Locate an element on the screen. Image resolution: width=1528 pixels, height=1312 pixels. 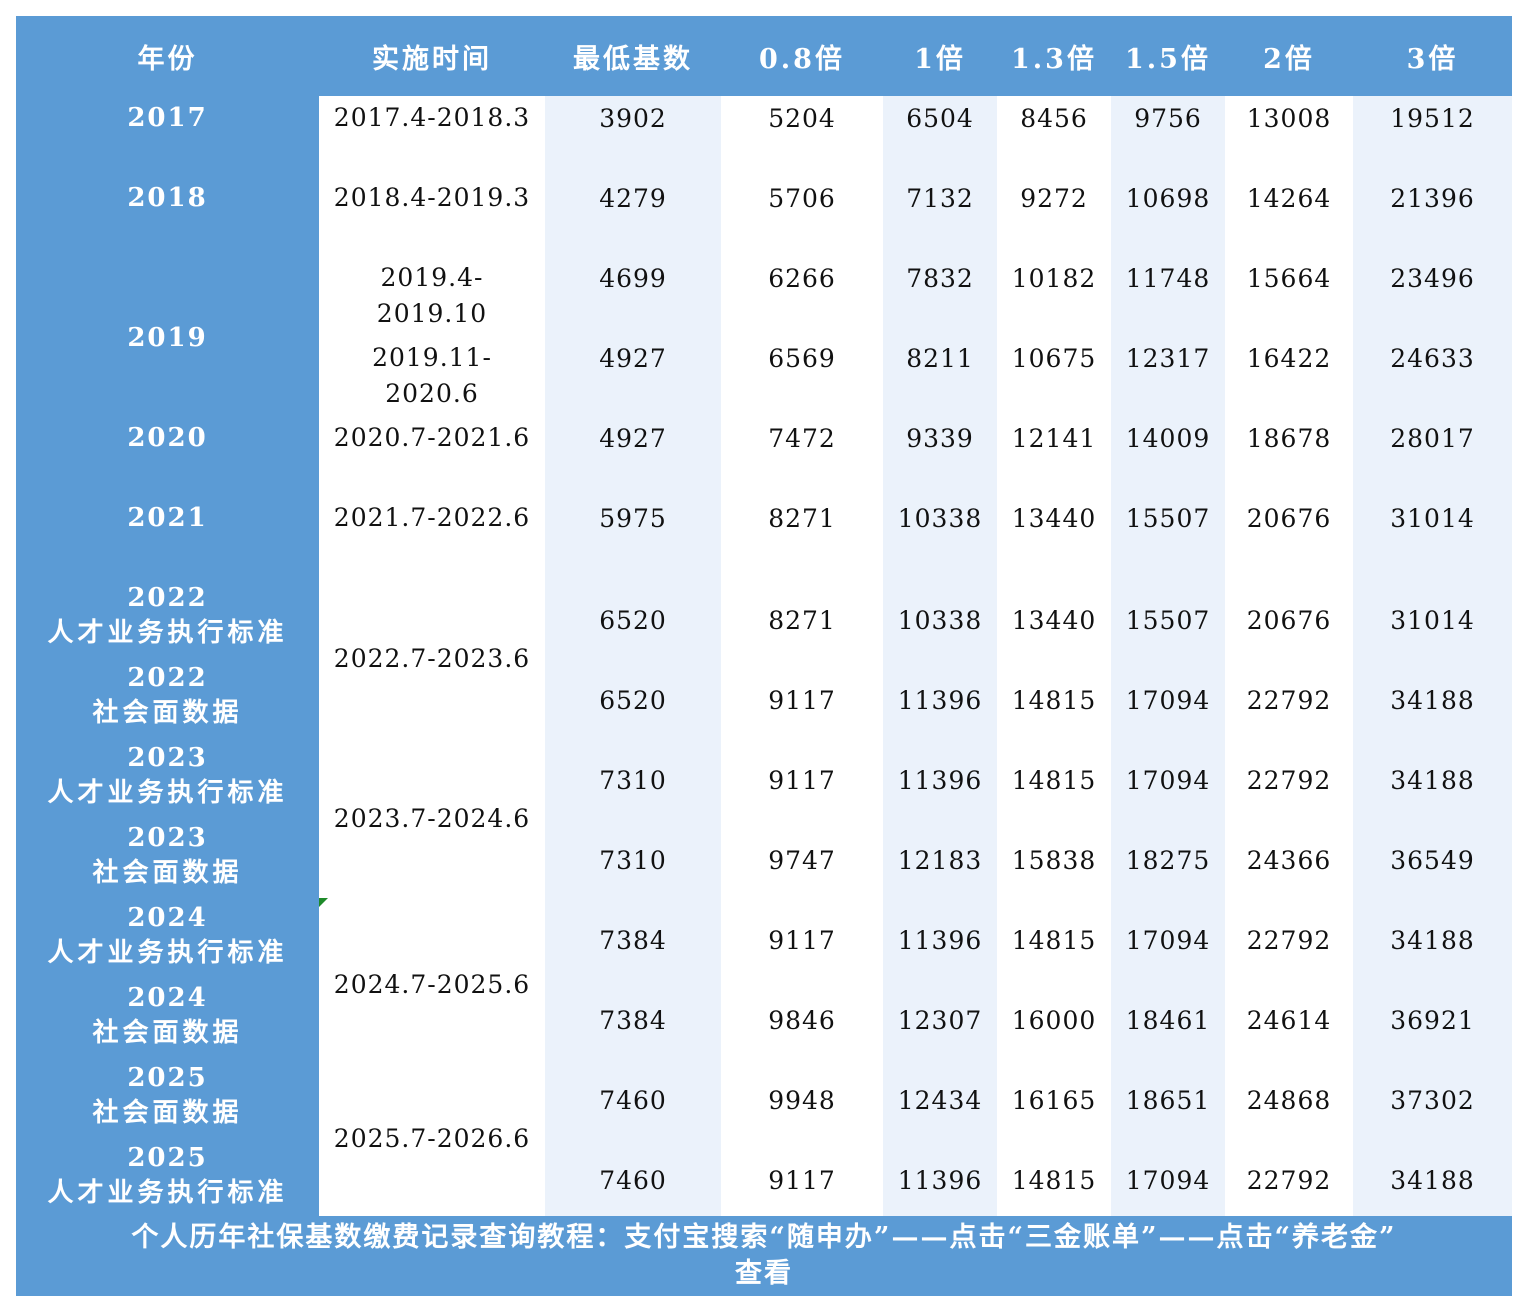
period-cell: 2017.4-2018.3 is located at coordinates (432, 118).